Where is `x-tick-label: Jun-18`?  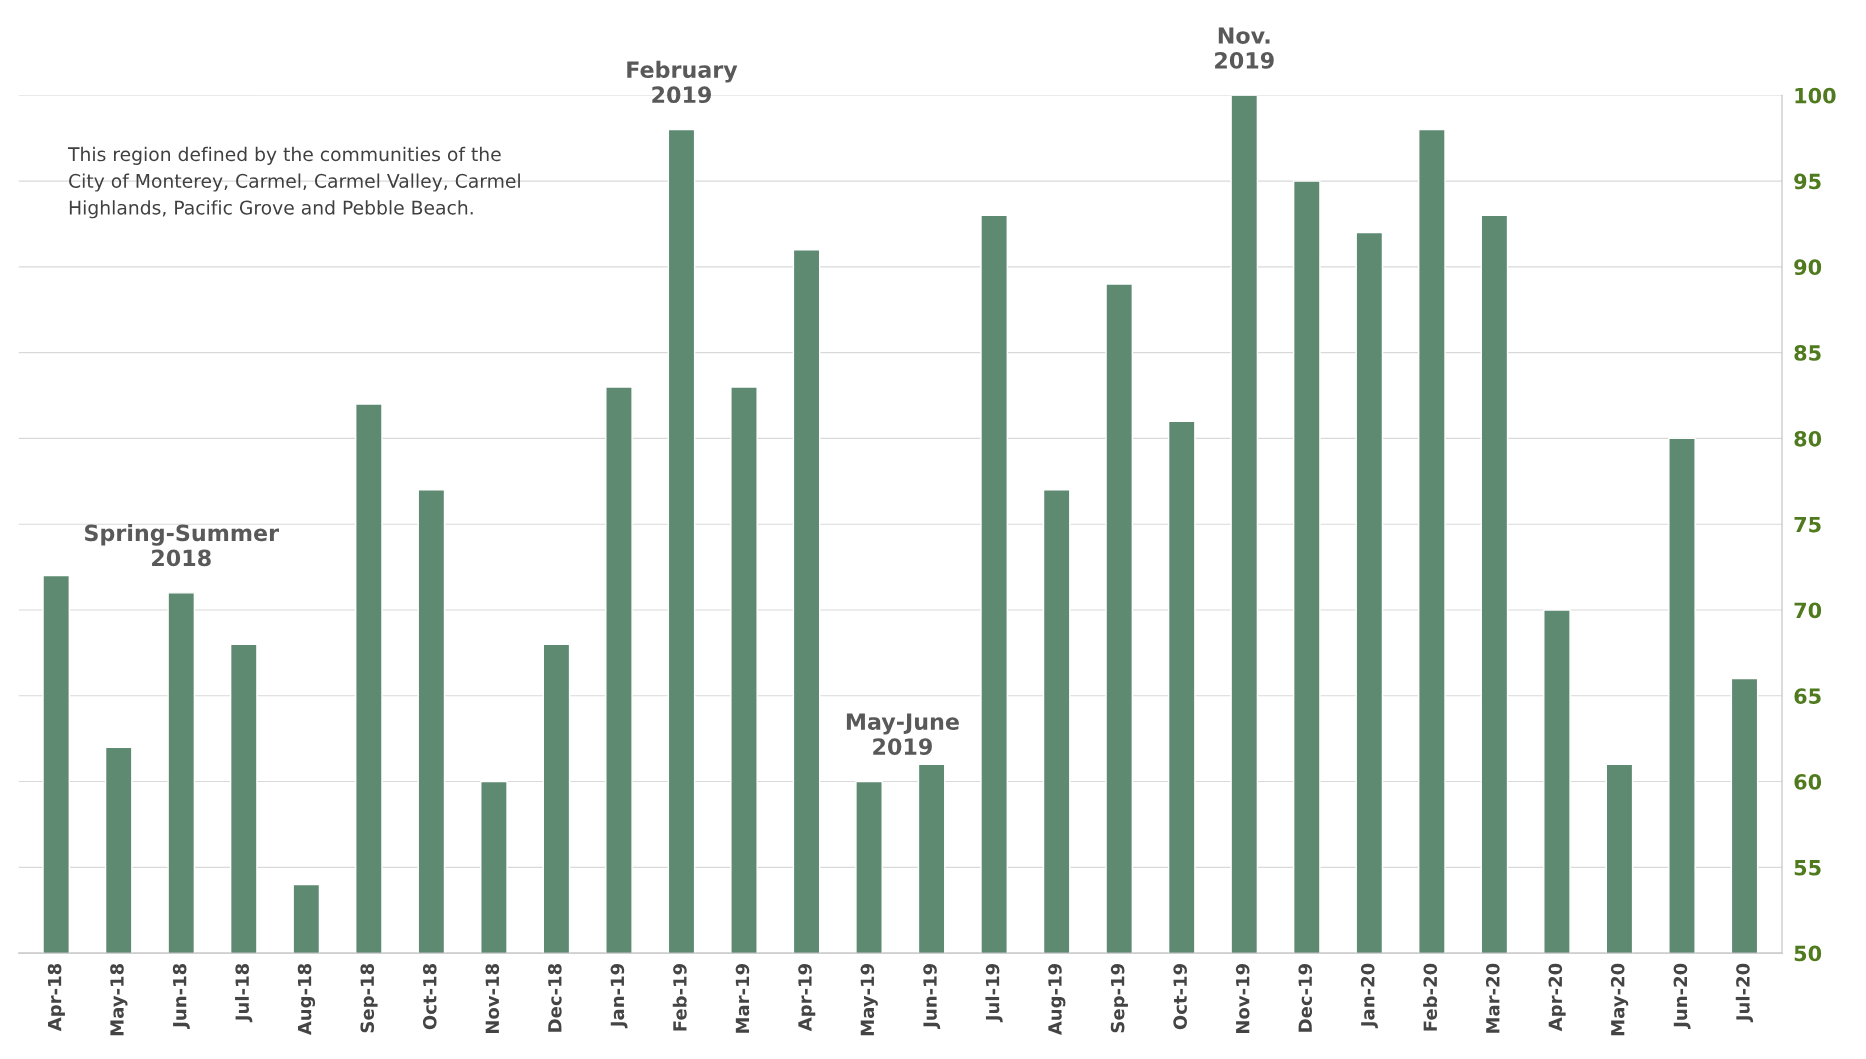 x-tick-label: Jun-18 is located at coordinates (181, 996).